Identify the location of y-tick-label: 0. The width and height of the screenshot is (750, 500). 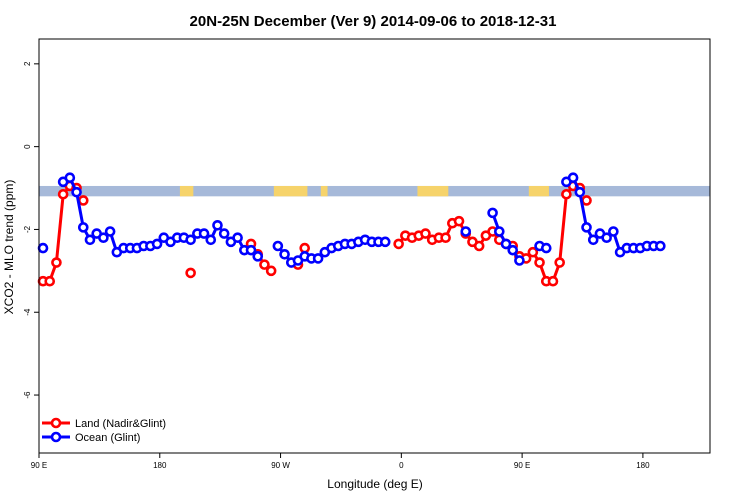
(27, 146).